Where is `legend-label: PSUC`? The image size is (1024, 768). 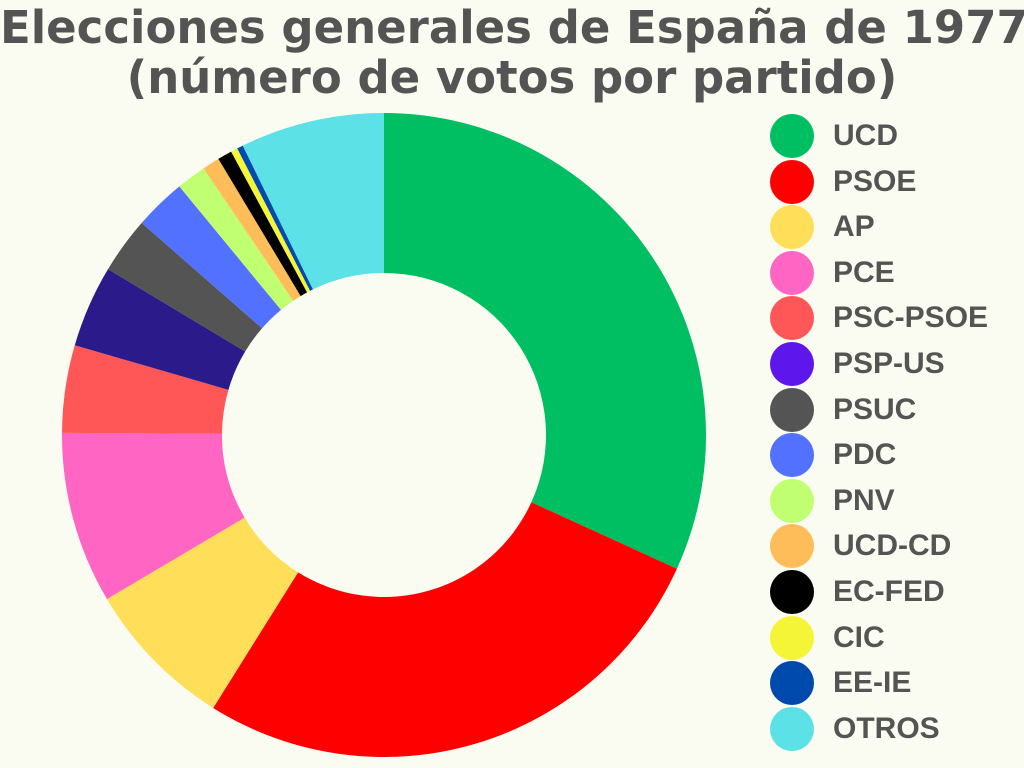
legend-label: PSUC is located at coordinates (875, 409).